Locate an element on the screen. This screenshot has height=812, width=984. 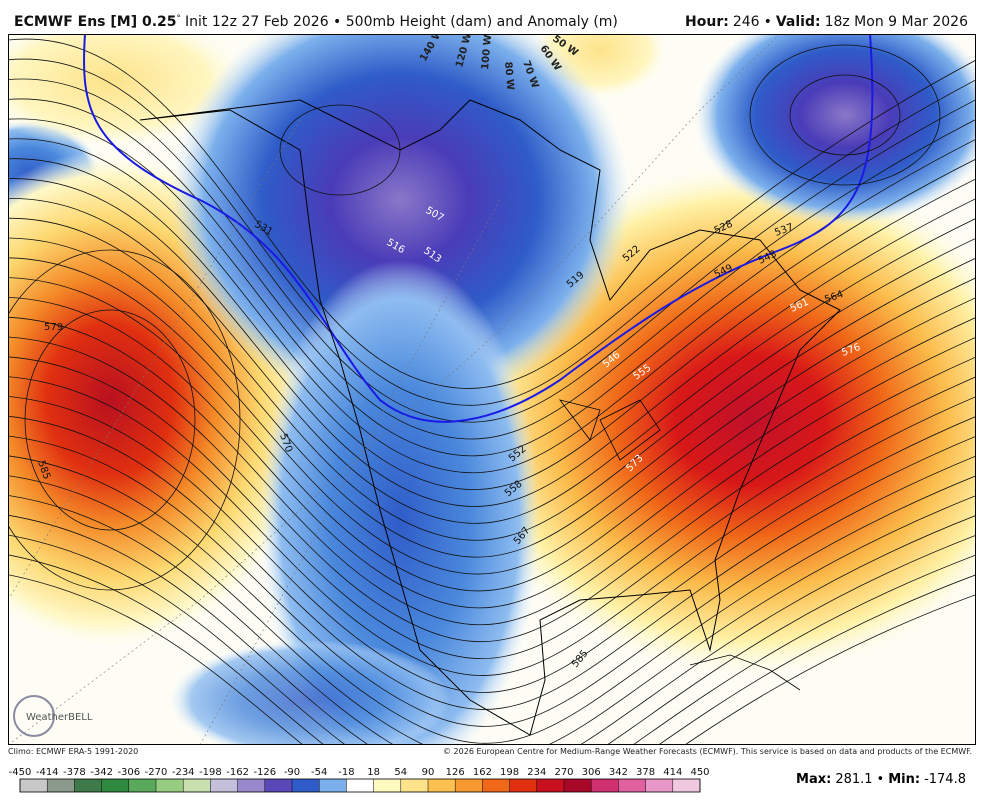
hour: 246 is located at coordinates (746, 22).